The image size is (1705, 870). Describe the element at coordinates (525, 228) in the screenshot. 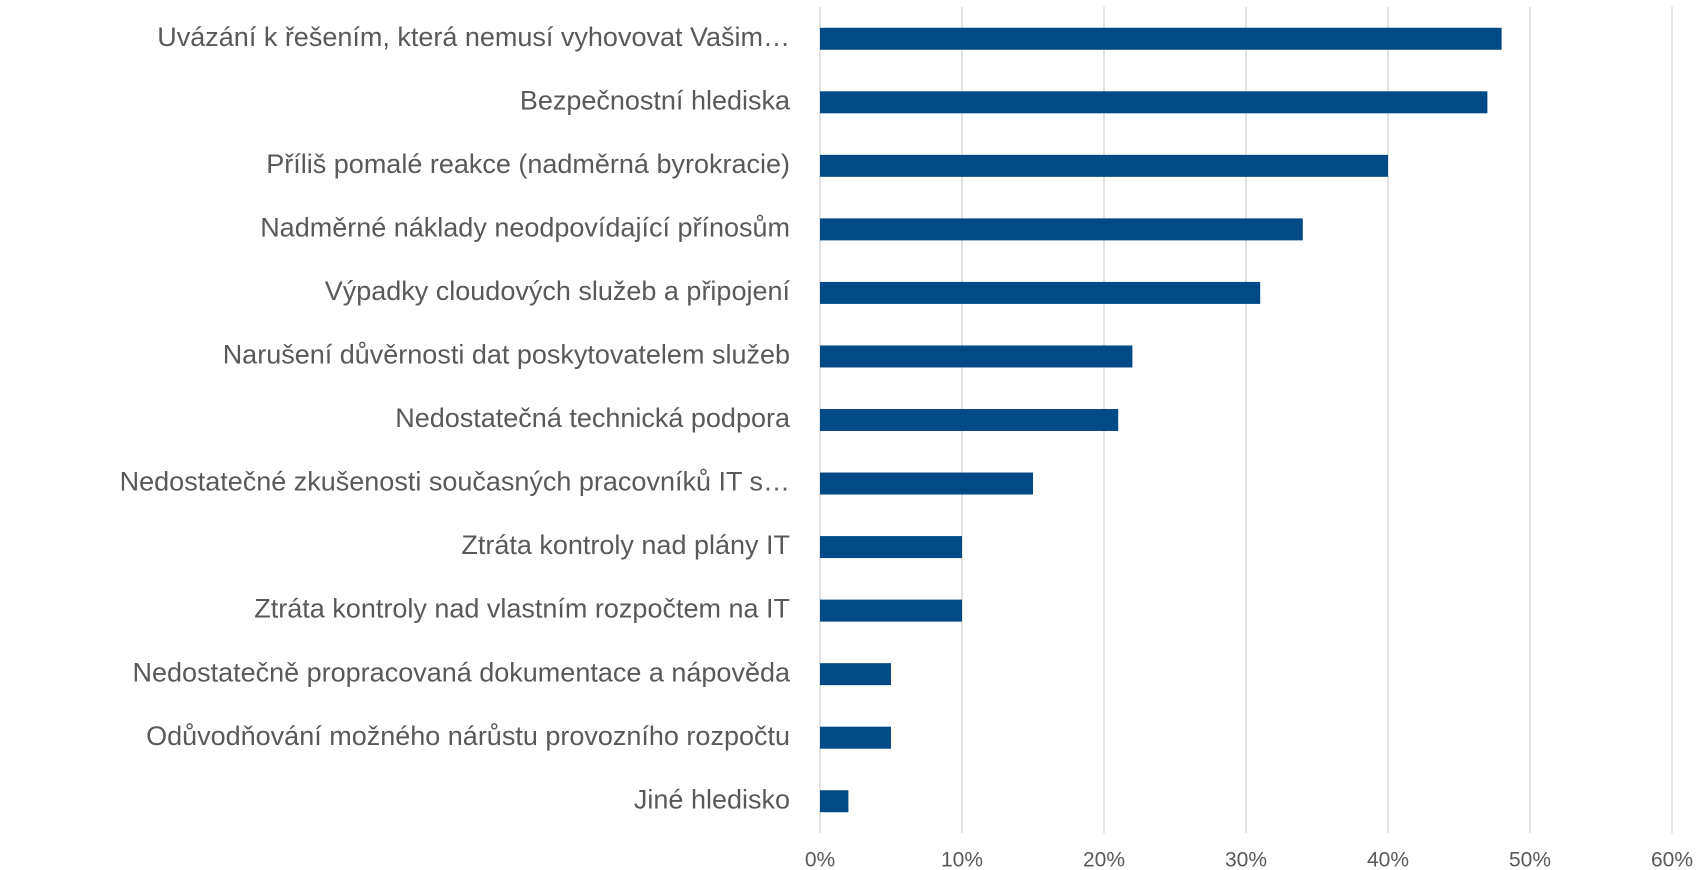

I see `y-tick-label: Nadměrné náklady neodpovídající přínosům` at that location.